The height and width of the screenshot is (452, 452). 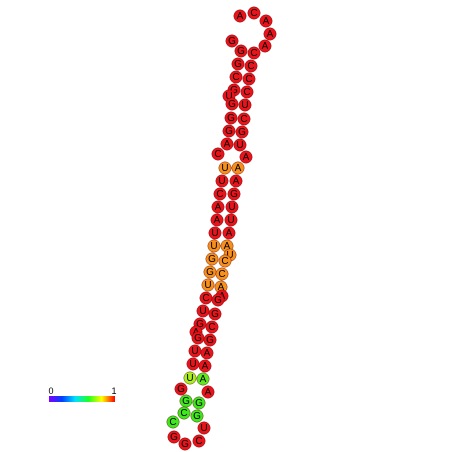 I want to click on scale-max: 1, so click(x=113, y=391).